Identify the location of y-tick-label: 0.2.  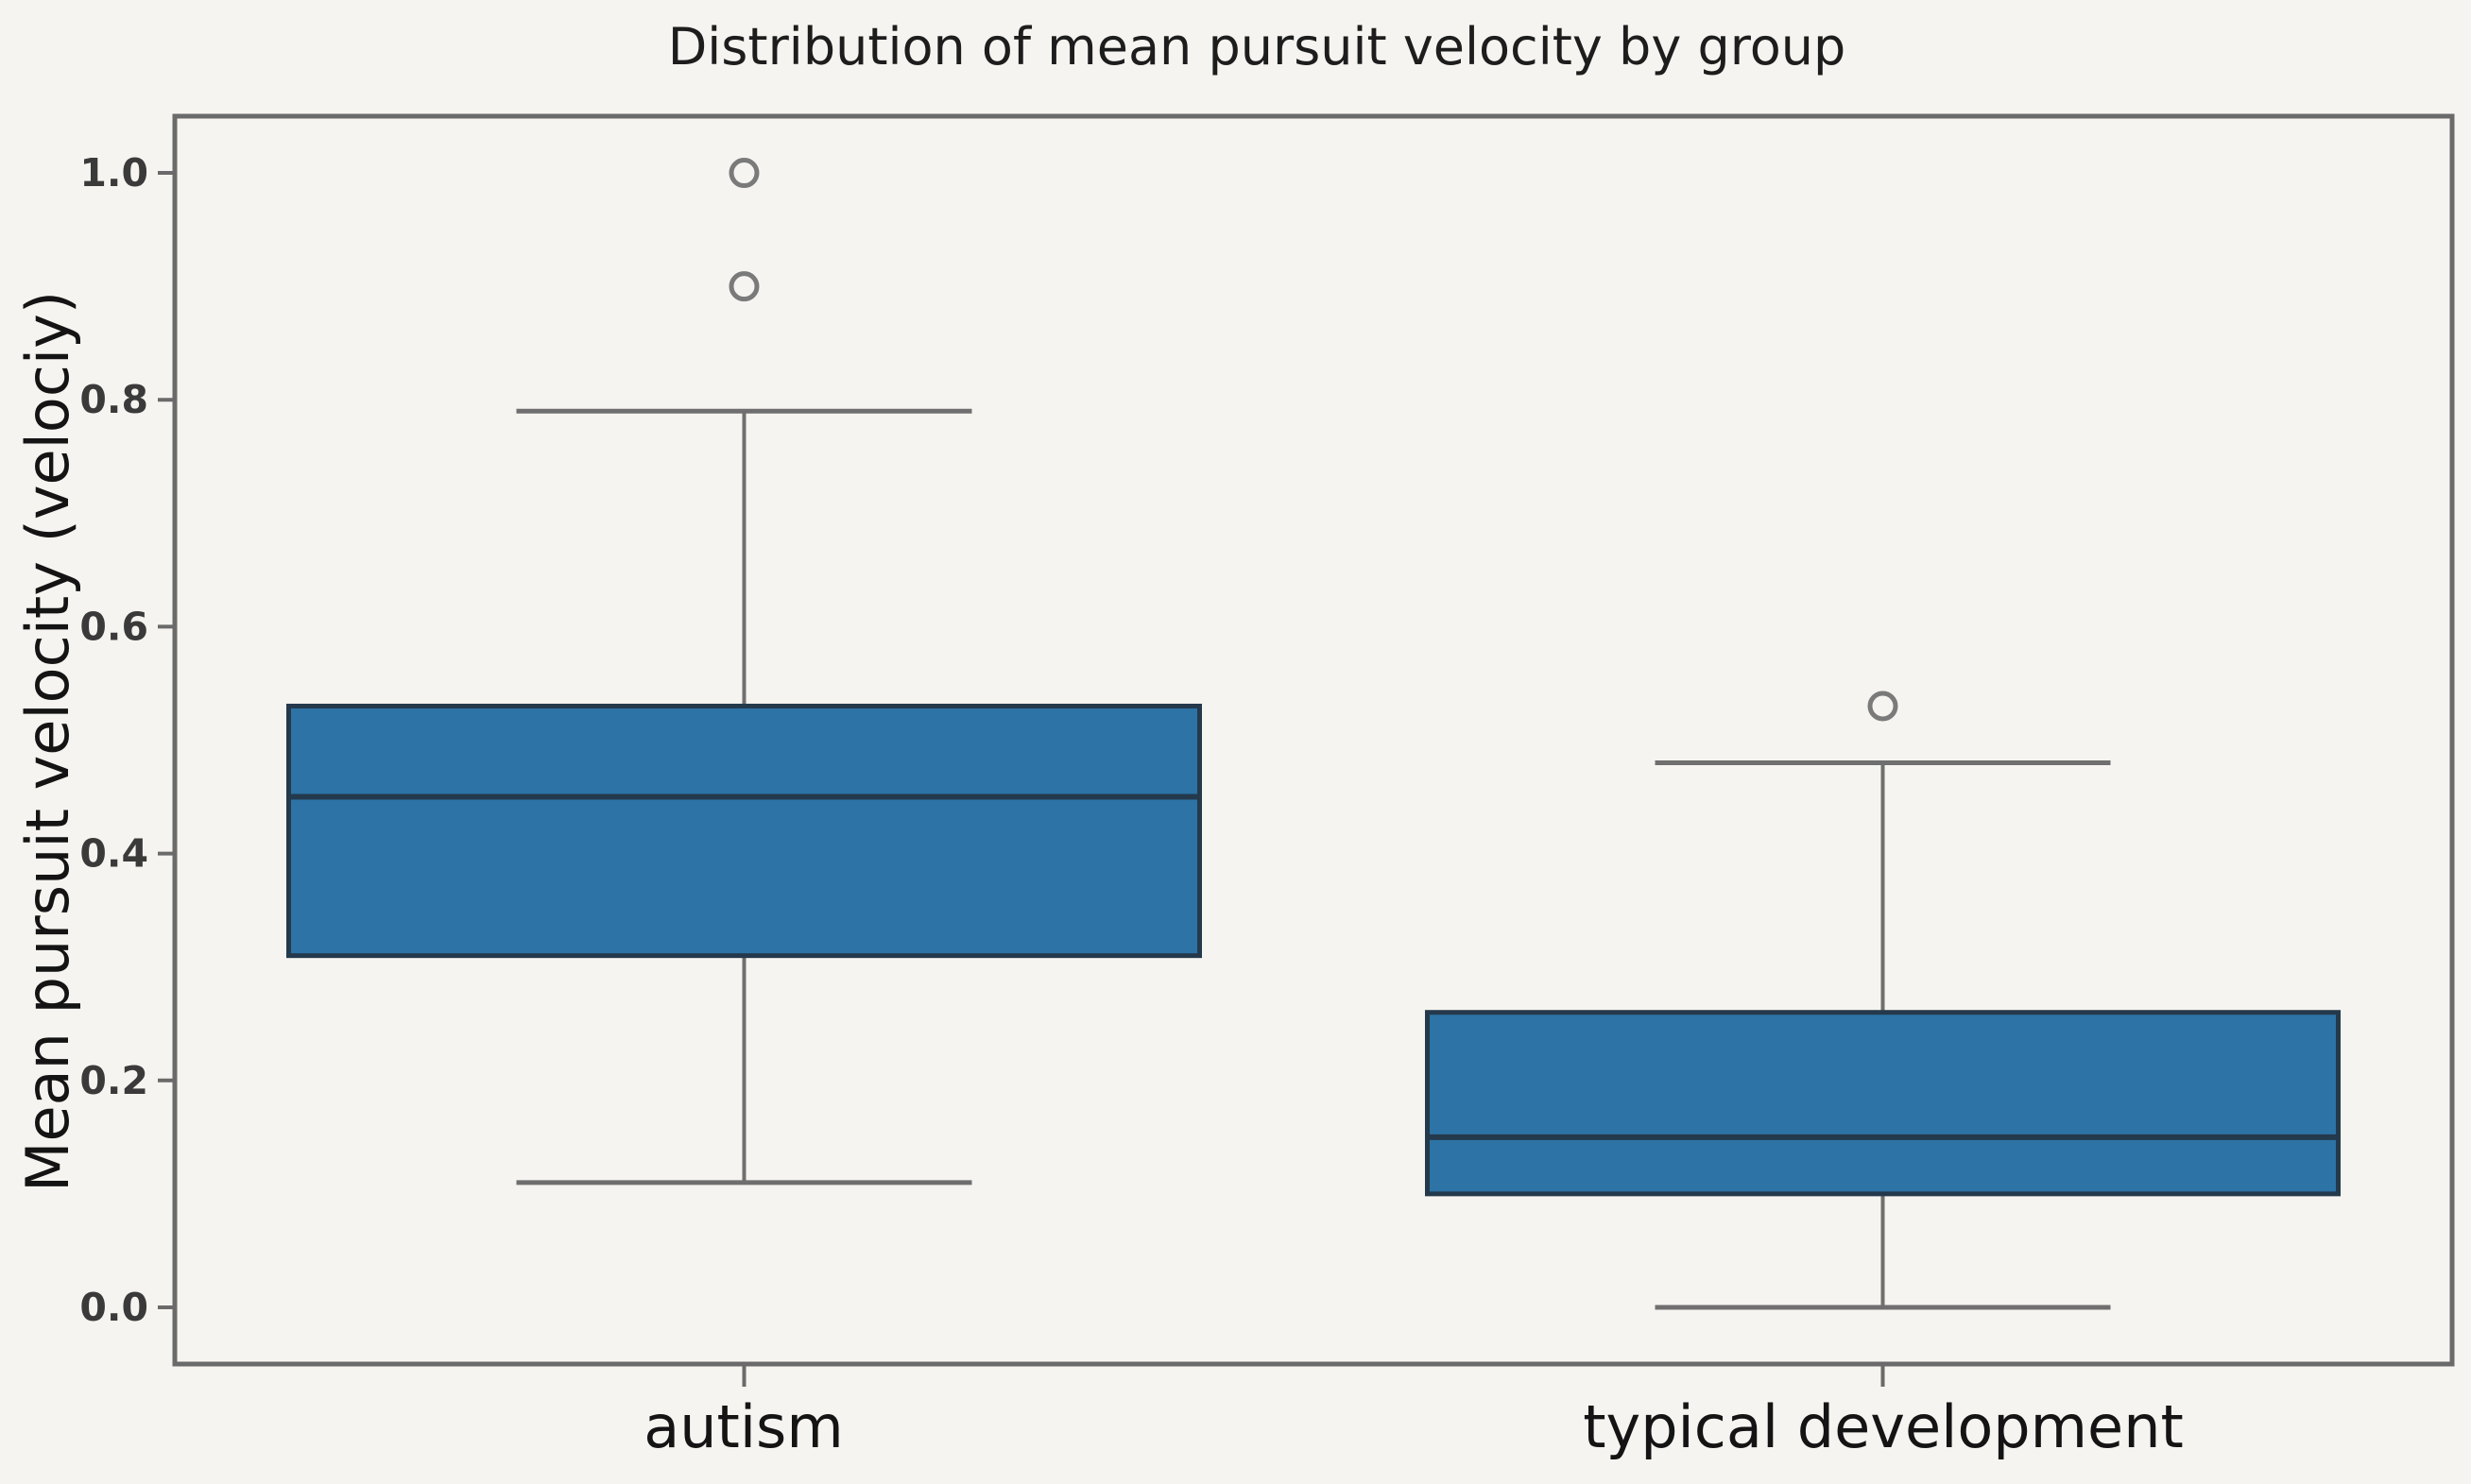
(113, 1081).